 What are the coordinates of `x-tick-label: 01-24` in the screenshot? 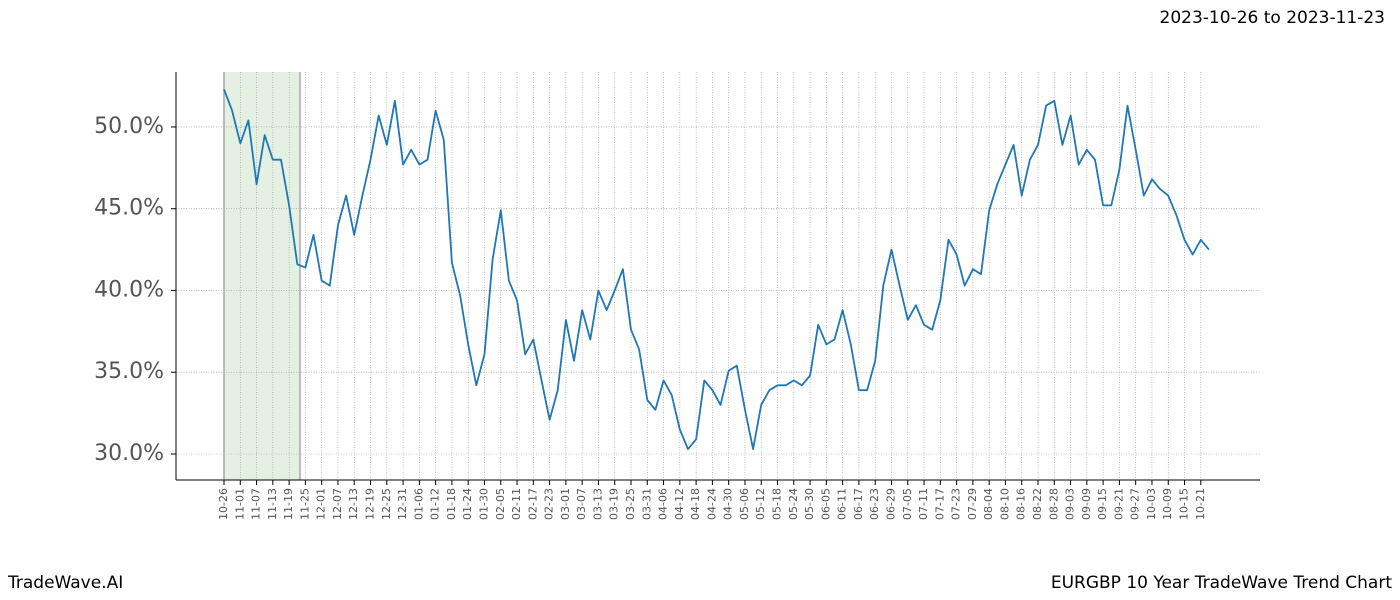 It's located at (467, 504).